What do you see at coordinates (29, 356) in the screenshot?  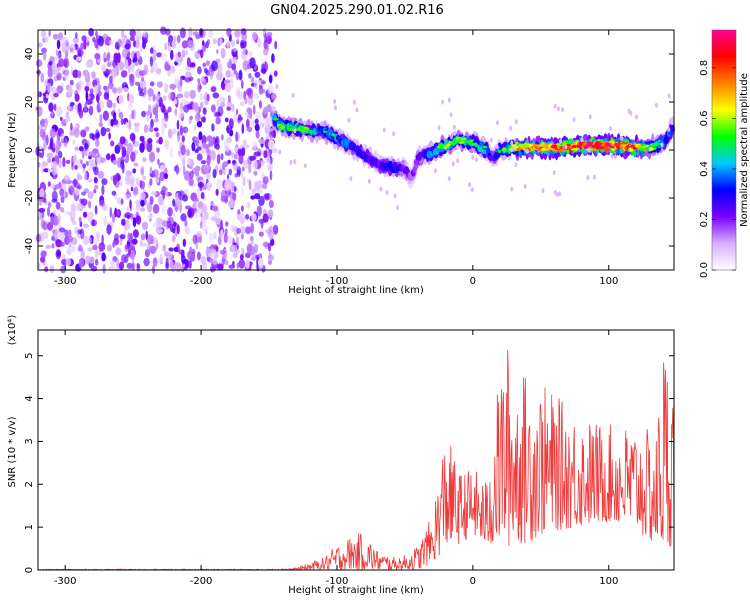 I see `y-tick-label: 5` at bounding box center [29, 356].